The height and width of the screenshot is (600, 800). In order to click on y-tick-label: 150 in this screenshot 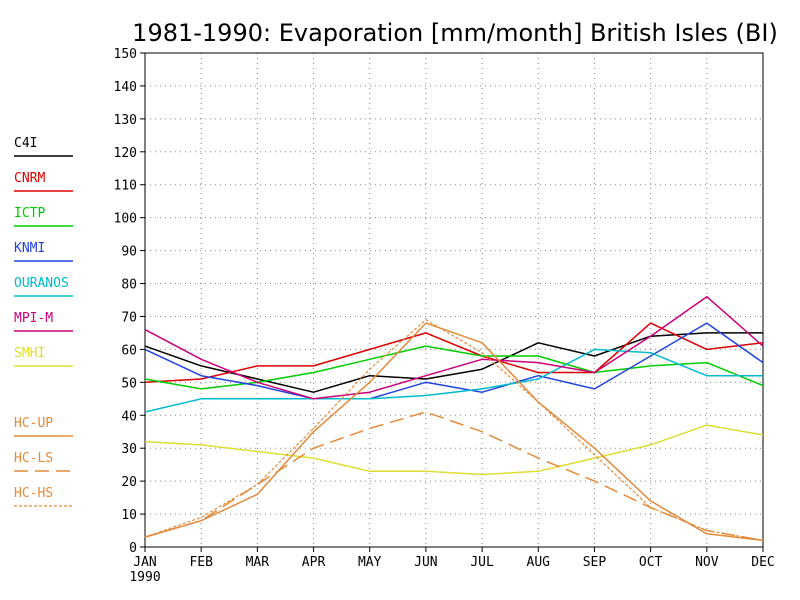, I will do `click(125, 54)`.